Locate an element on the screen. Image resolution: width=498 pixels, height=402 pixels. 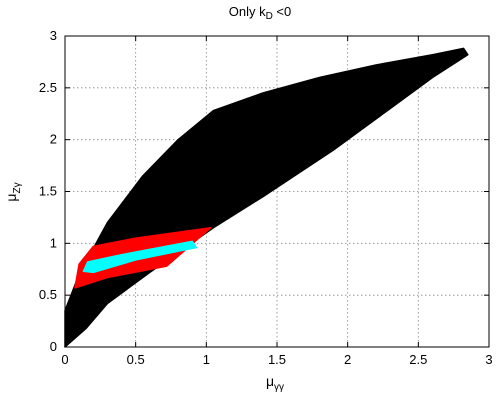
x-axis-label-sub: γγ is located at coordinates (279, 387).